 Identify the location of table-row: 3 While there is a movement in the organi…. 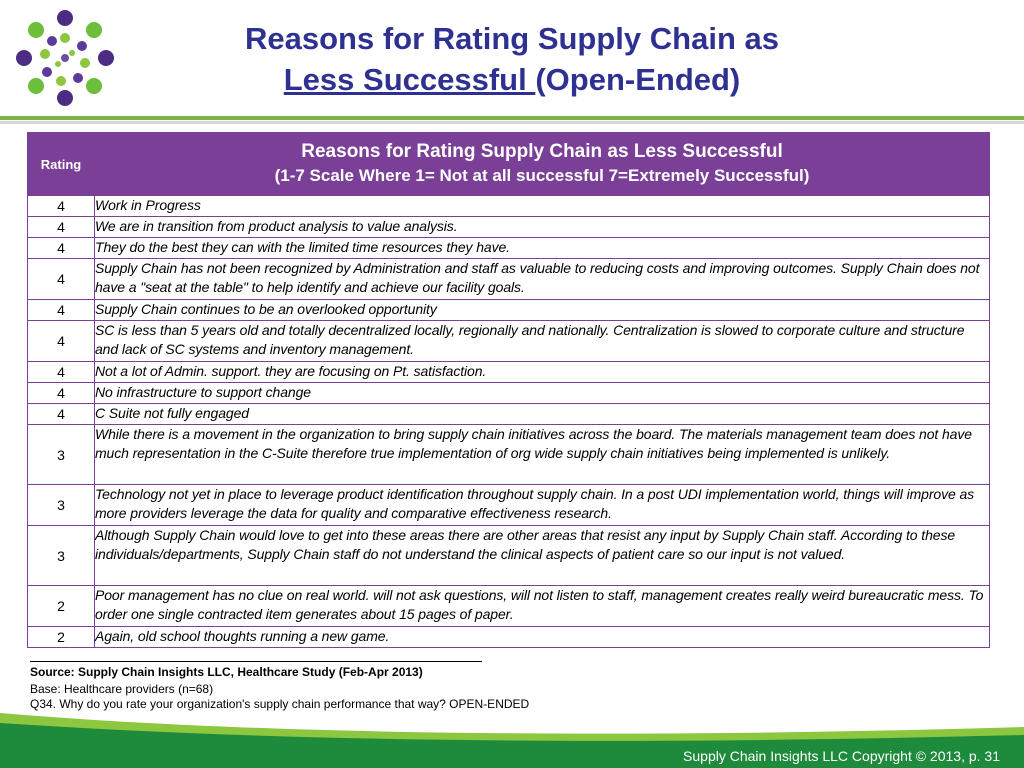
(508, 454).